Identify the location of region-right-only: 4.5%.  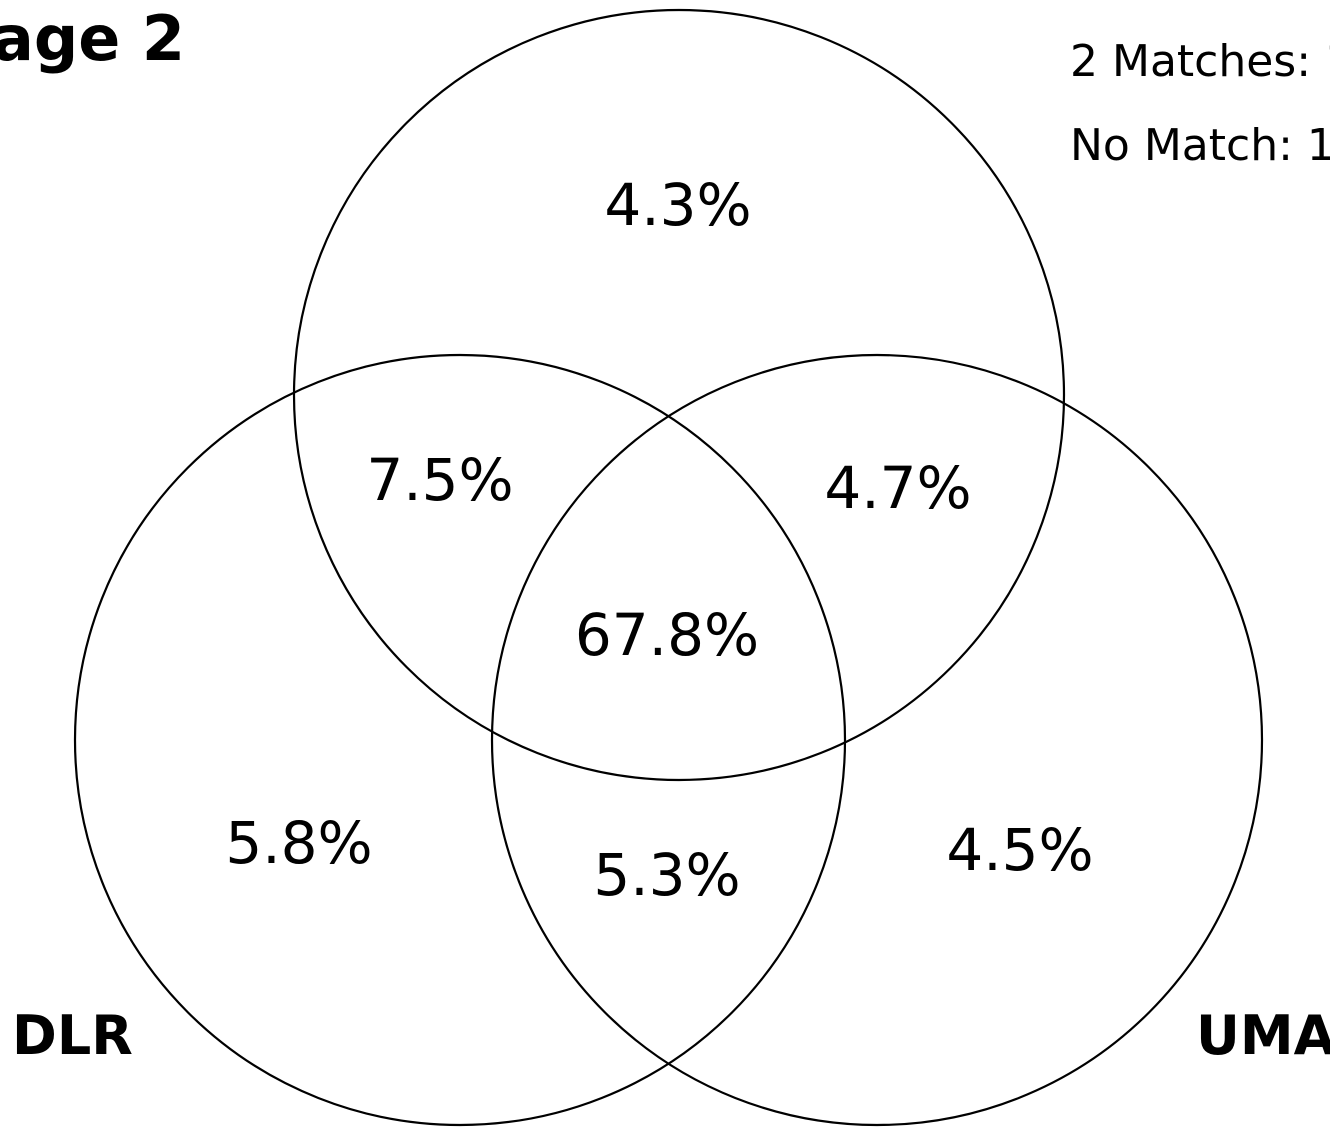
(1019, 850).